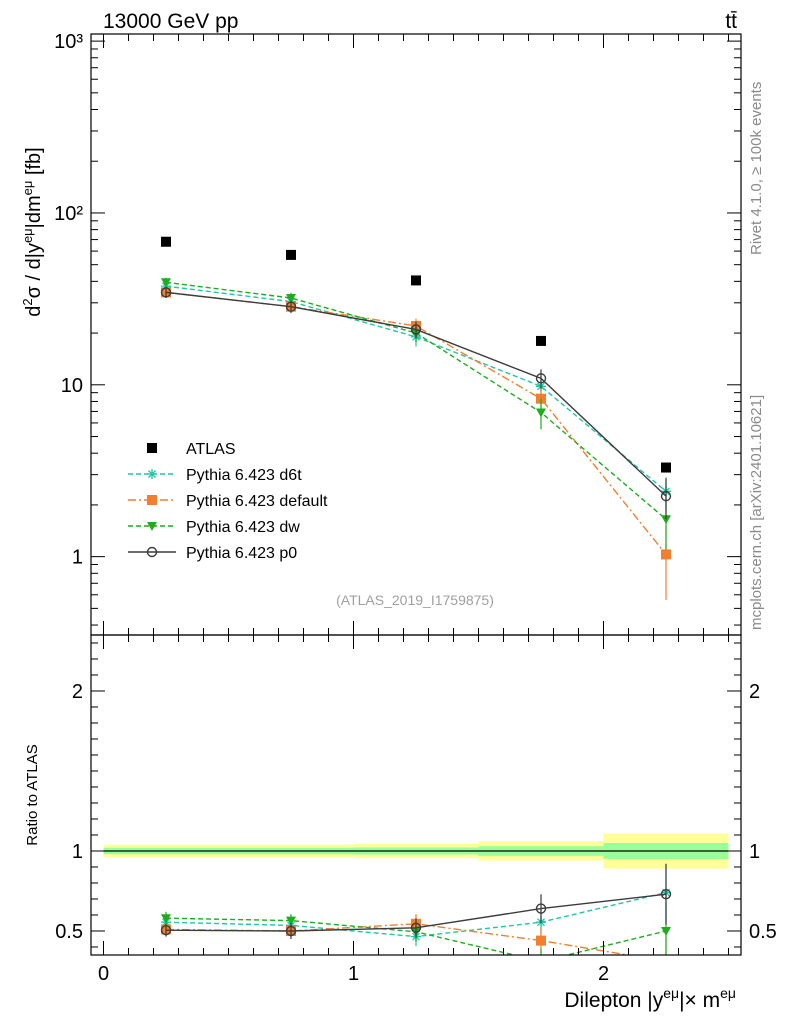  What do you see at coordinates (756, 512) in the screenshot?
I see `mcplots-label: mcplots.cern.ch [arXiv:2401.10621]` at bounding box center [756, 512].